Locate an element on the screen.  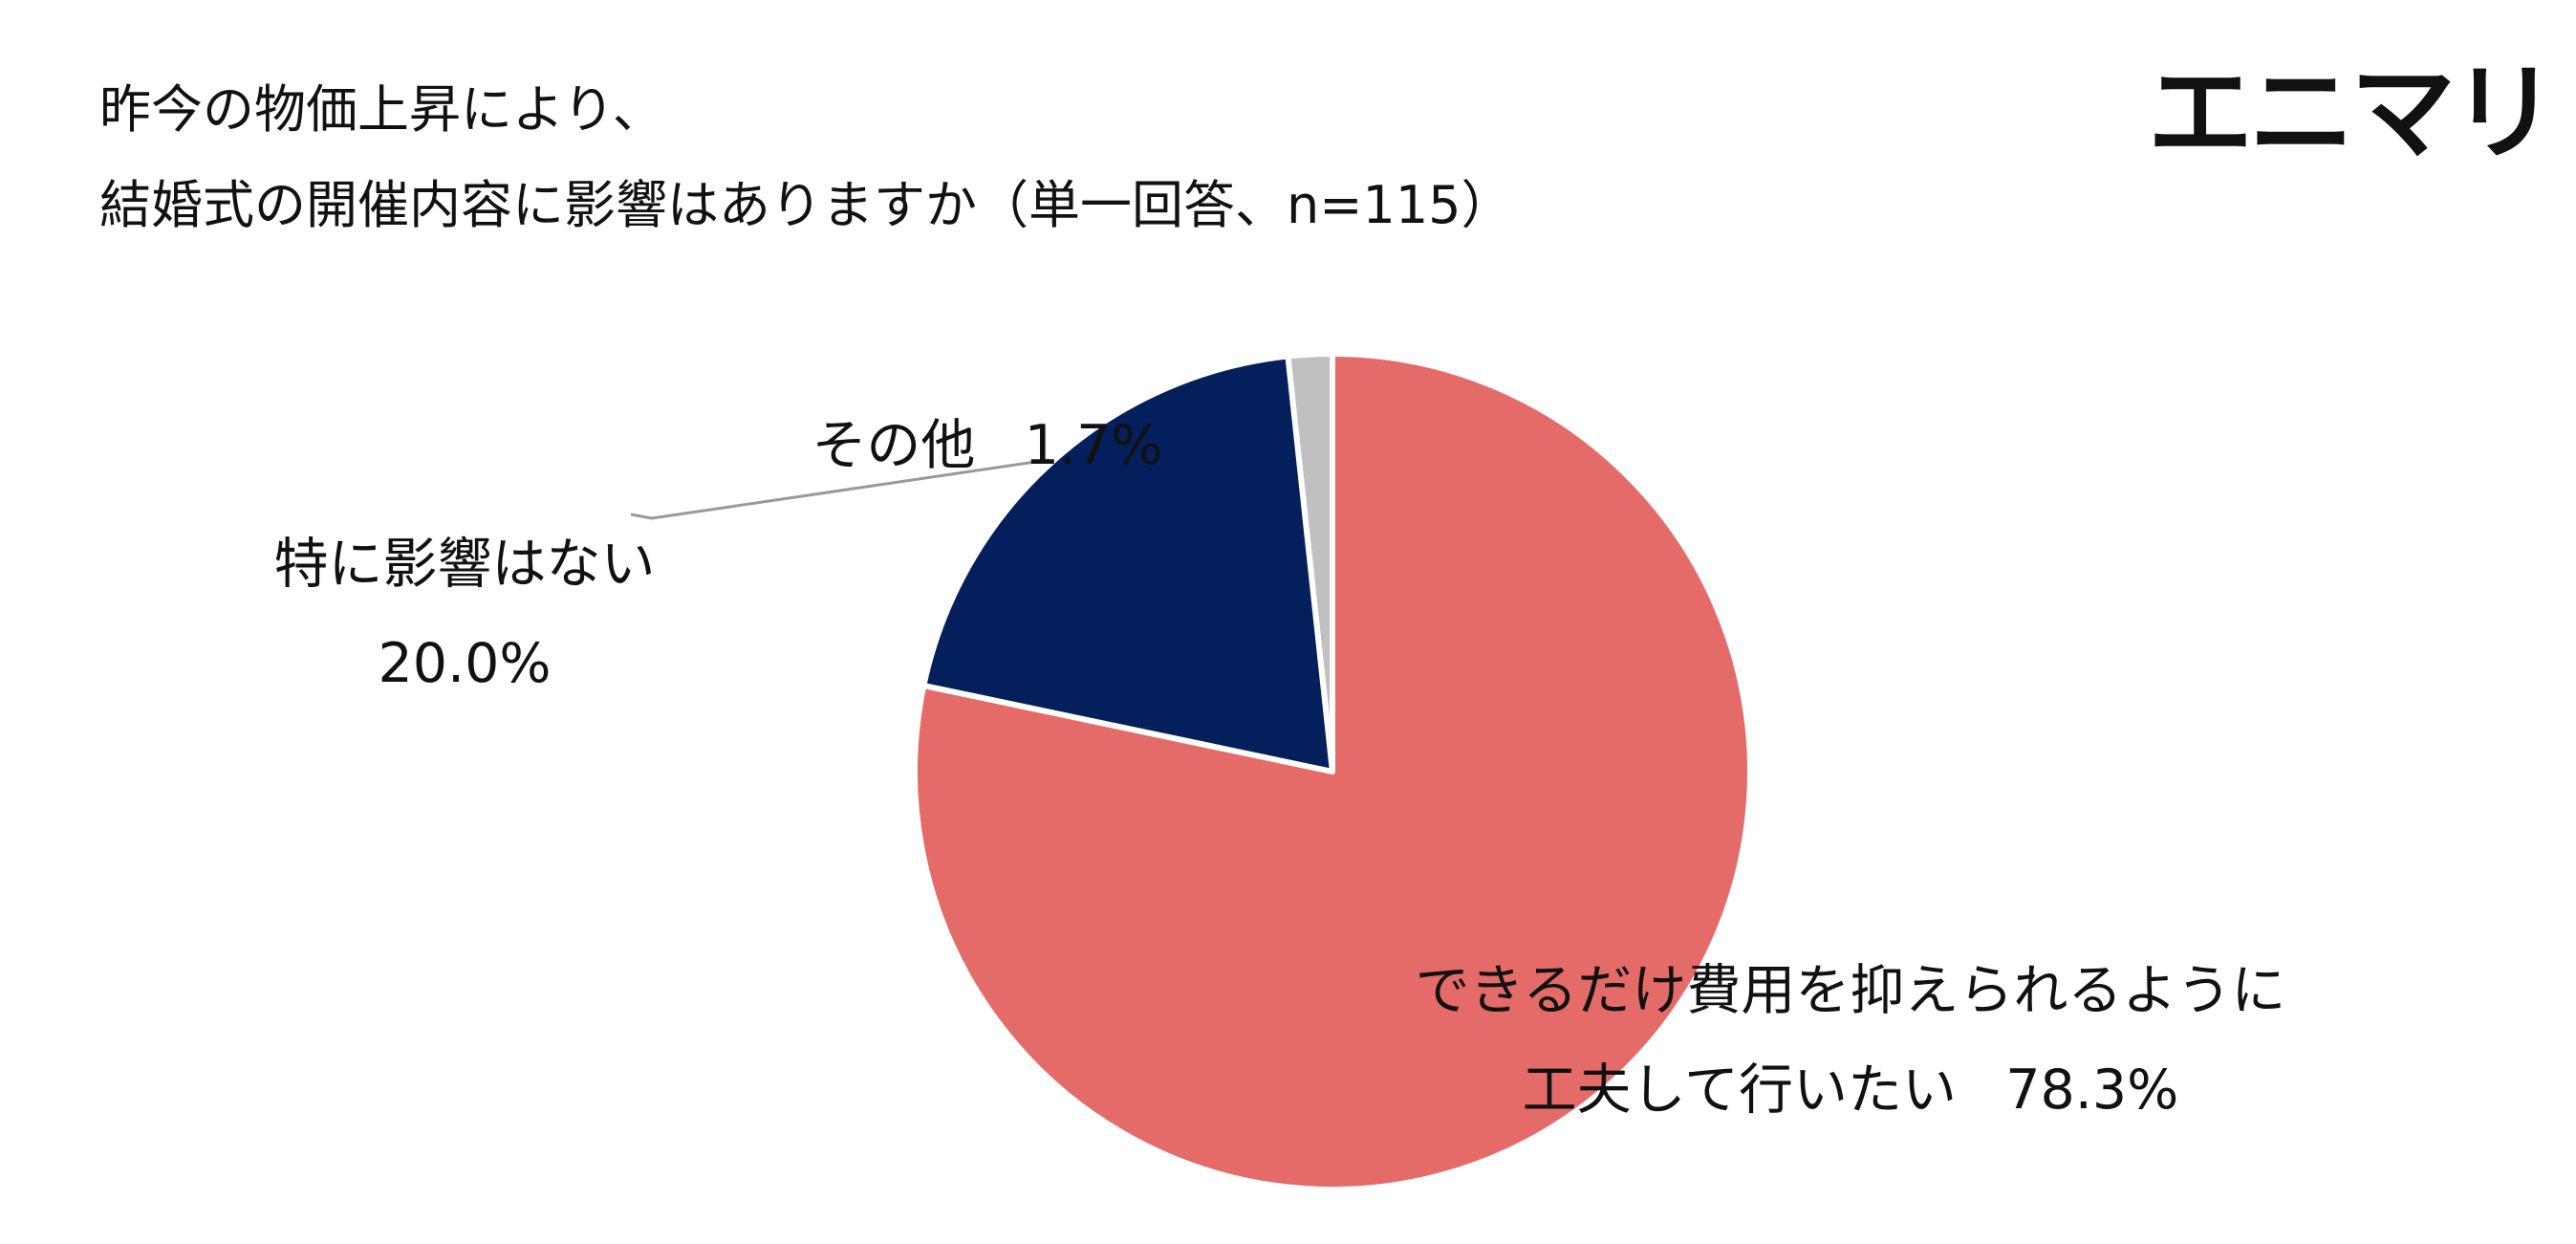
slice-label: その他 1.7% is located at coordinates (988, 395).